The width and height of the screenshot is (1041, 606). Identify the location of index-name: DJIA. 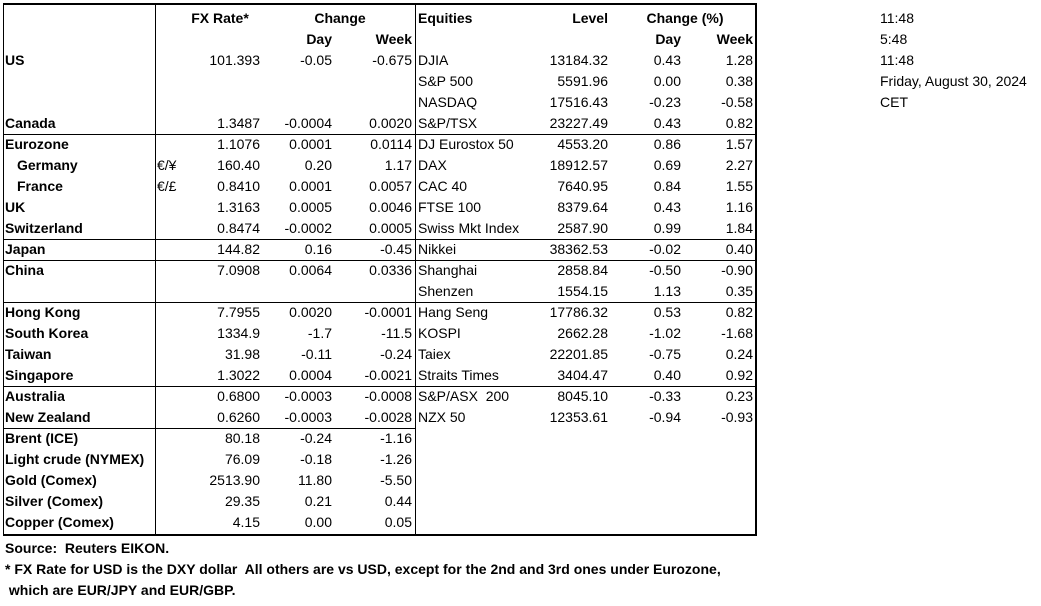
(433, 60).